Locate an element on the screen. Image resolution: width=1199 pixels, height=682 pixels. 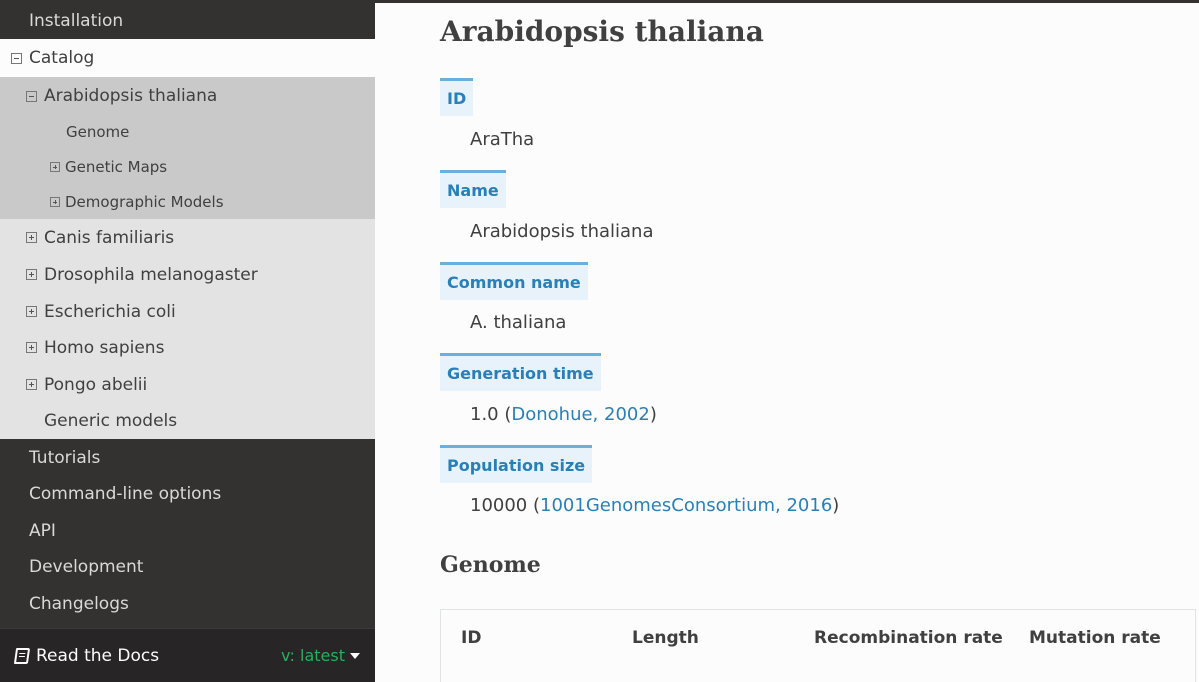
field-label-name: Name is located at coordinates (473, 189).